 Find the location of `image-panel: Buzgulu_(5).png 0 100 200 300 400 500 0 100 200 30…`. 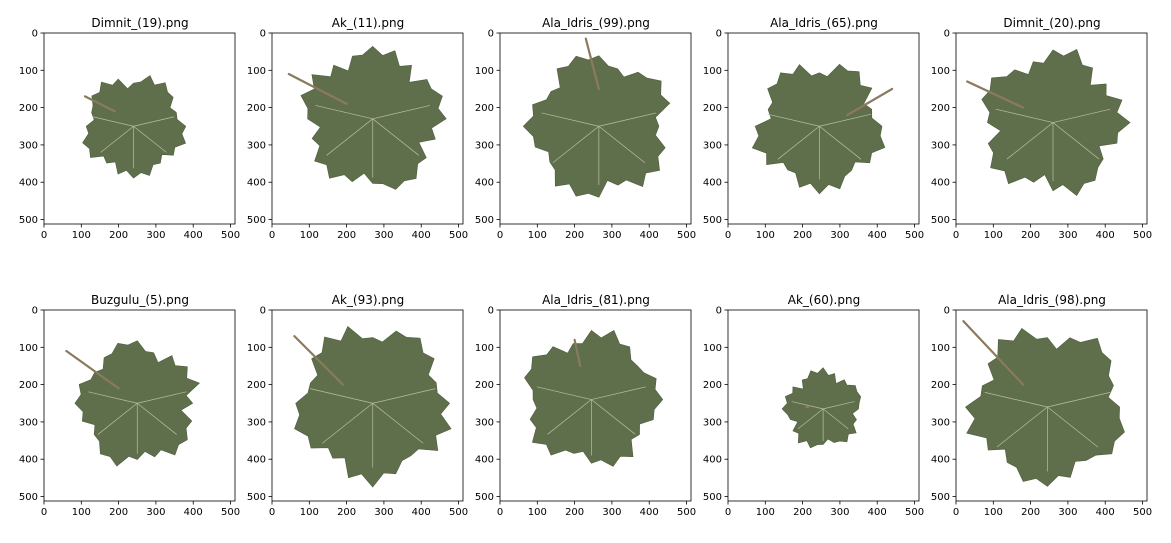

image-panel: Buzgulu_(5).png 0 100 200 300 400 500 0 100 200 30… is located at coordinates (129, 418).